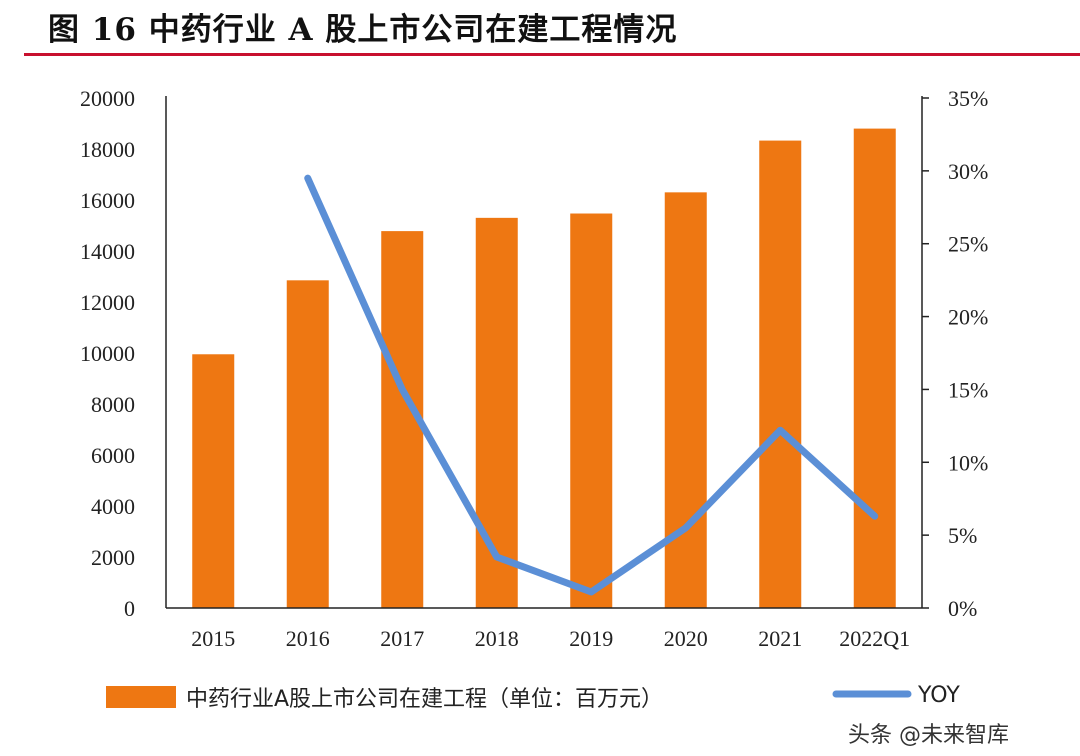  What do you see at coordinates (874, 638) in the screenshot?
I see `x-tick-label: 2022Q1` at bounding box center [874, 638].